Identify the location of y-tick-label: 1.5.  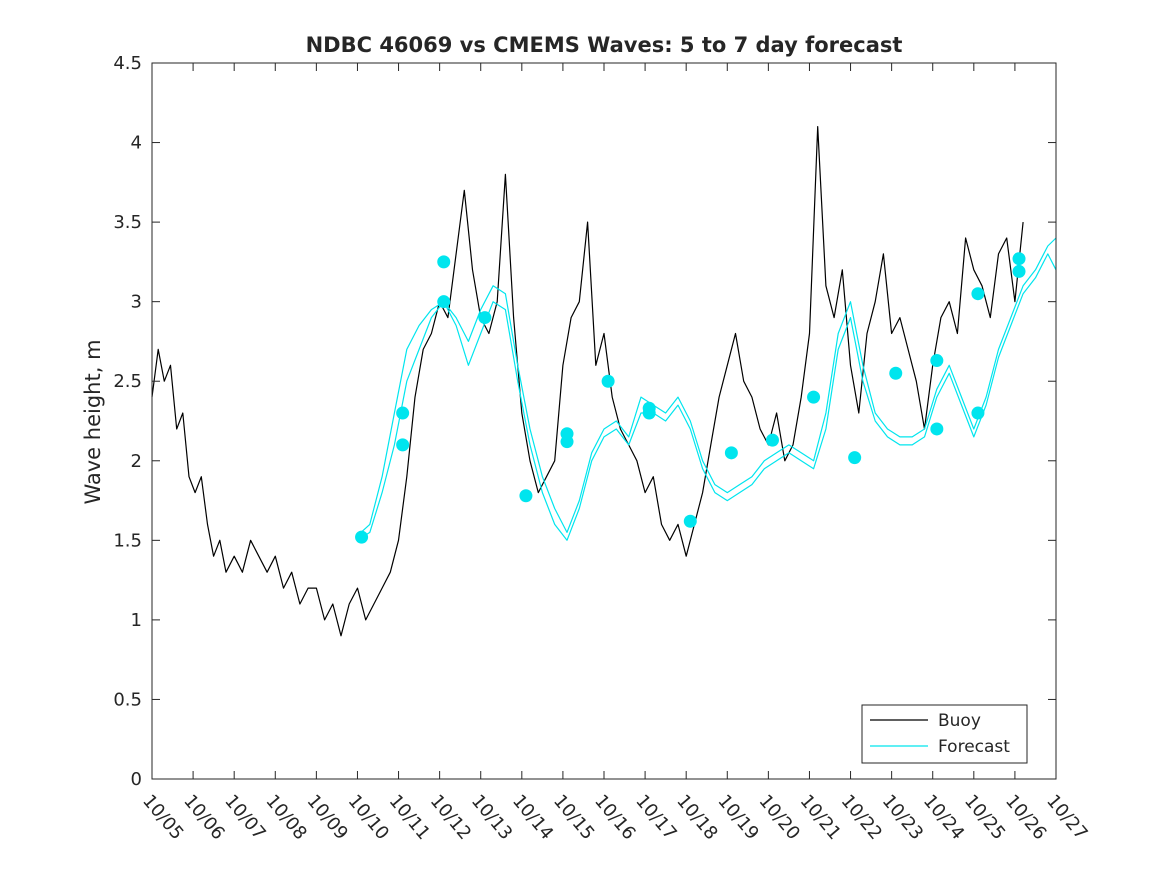
(127, 540).